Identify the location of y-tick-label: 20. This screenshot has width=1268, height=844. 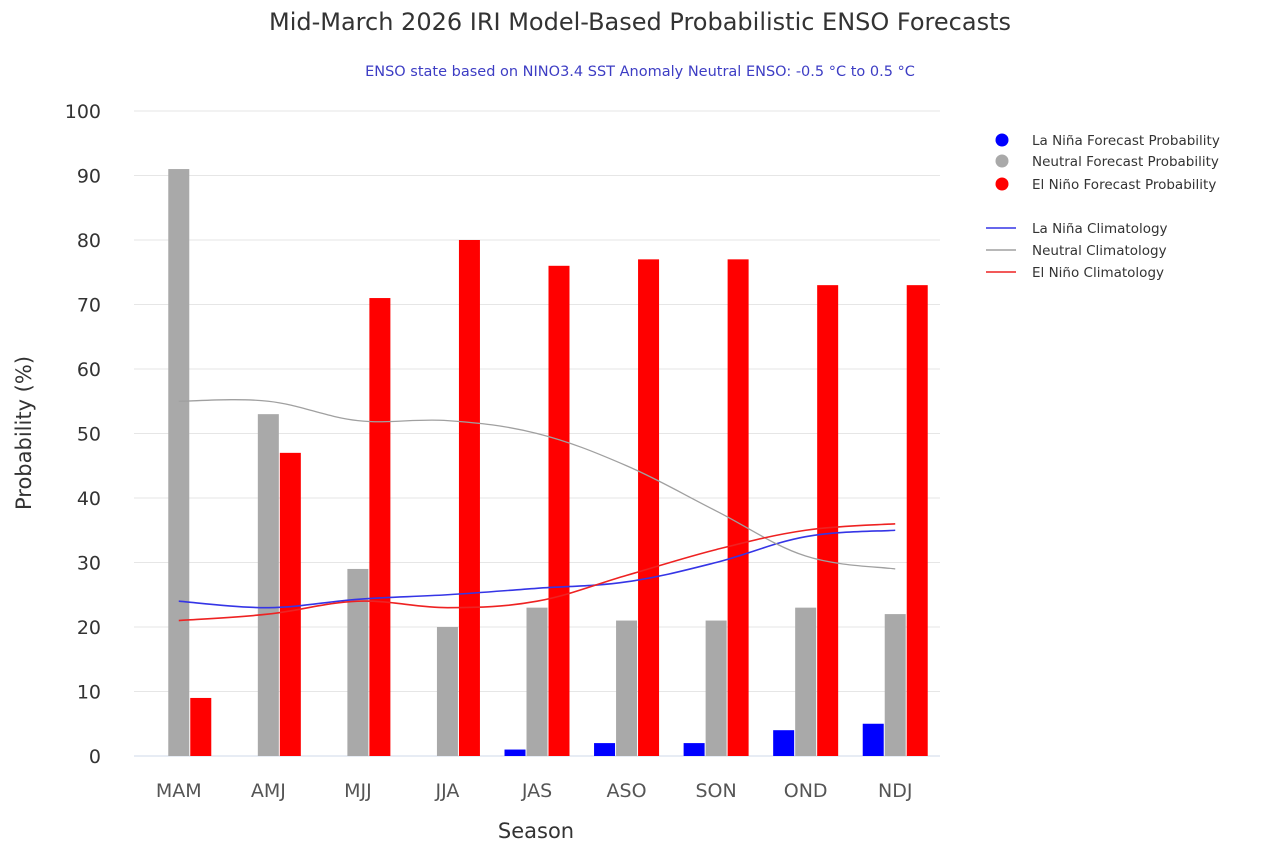
(89, 628).